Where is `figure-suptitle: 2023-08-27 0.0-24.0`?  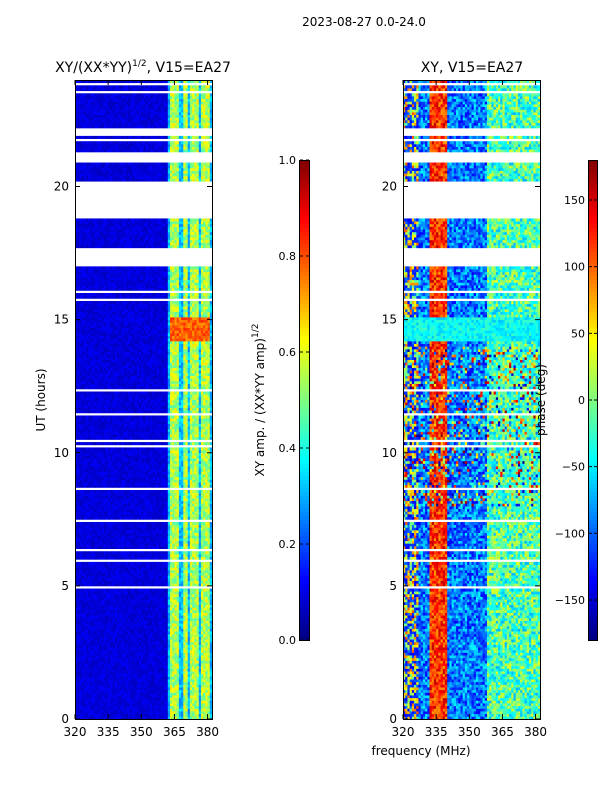 figure-suptitle: 2023-08-27 0.0-24.0 is located at coordinates (364, 22).